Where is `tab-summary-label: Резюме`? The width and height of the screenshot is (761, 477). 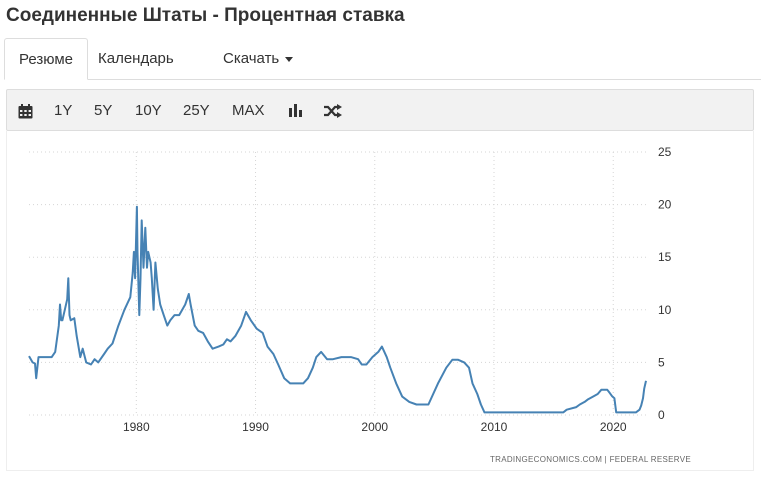 tab-summary-label: Резюме is located at coordinates (46, 59).